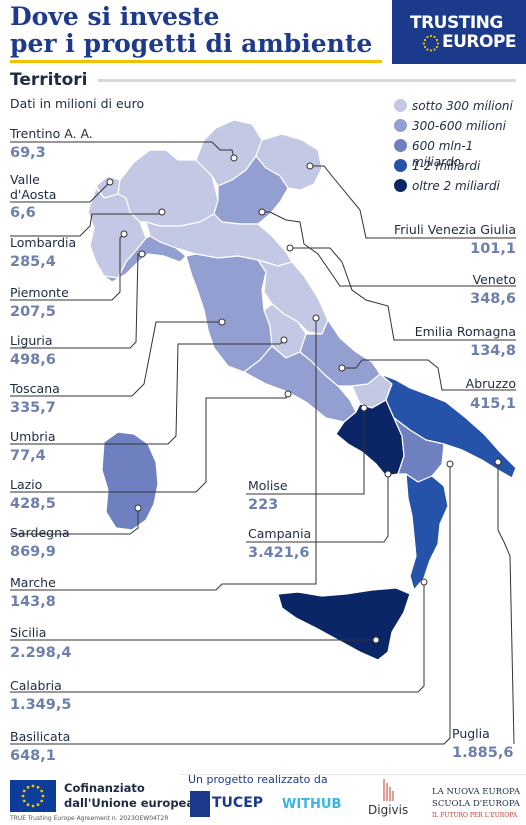 This screenshot has height=825, width=526. Describe the element at coordinates (465, 331) in the screenshot. I see `label-emilia: Emilia Romagna` at that location.